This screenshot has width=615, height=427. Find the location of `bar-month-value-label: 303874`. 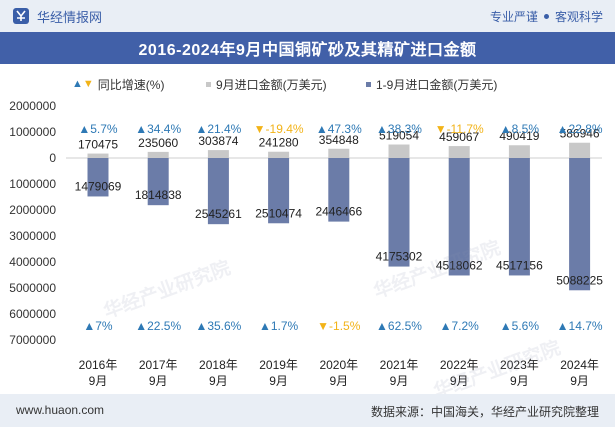

bar-month-value-label: 303874 is located at coordinates (218, 141).